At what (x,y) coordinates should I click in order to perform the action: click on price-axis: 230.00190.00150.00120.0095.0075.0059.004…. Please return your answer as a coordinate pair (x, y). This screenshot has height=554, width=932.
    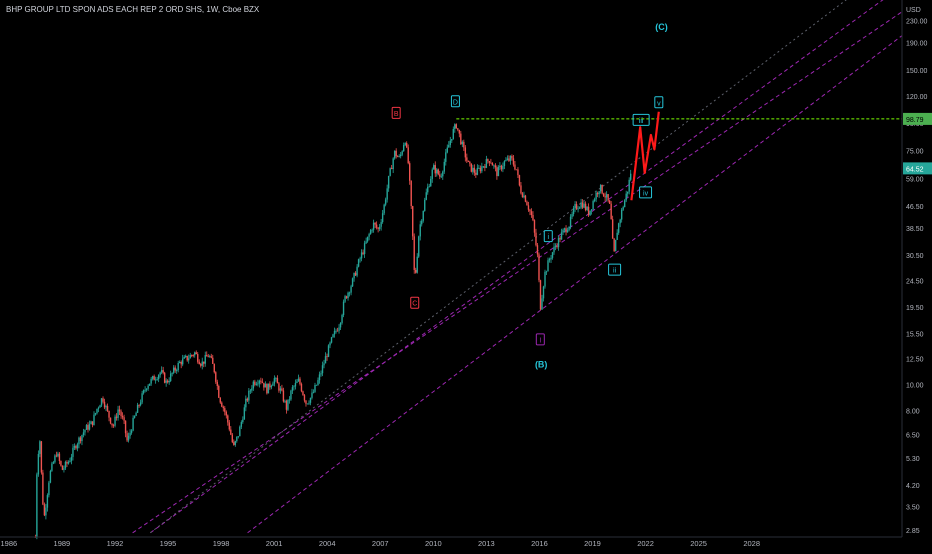
    Looking at the image, I should click on (916, 275).